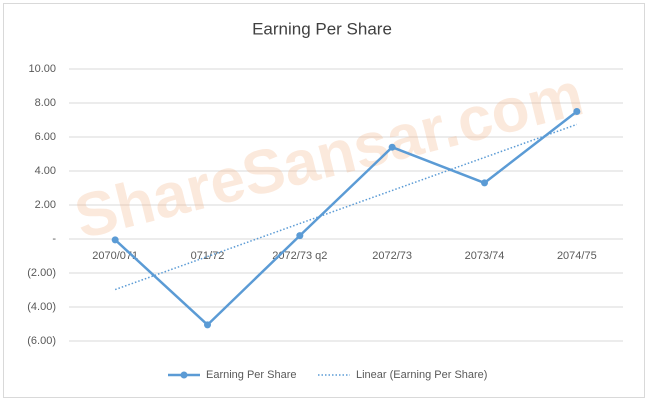 This screenshot has width=649, height=414. What do you see at coordinates (41, 307) in the screenshot?
I see `y-tick-label: (4.00)` at bounding box center [41, 307].